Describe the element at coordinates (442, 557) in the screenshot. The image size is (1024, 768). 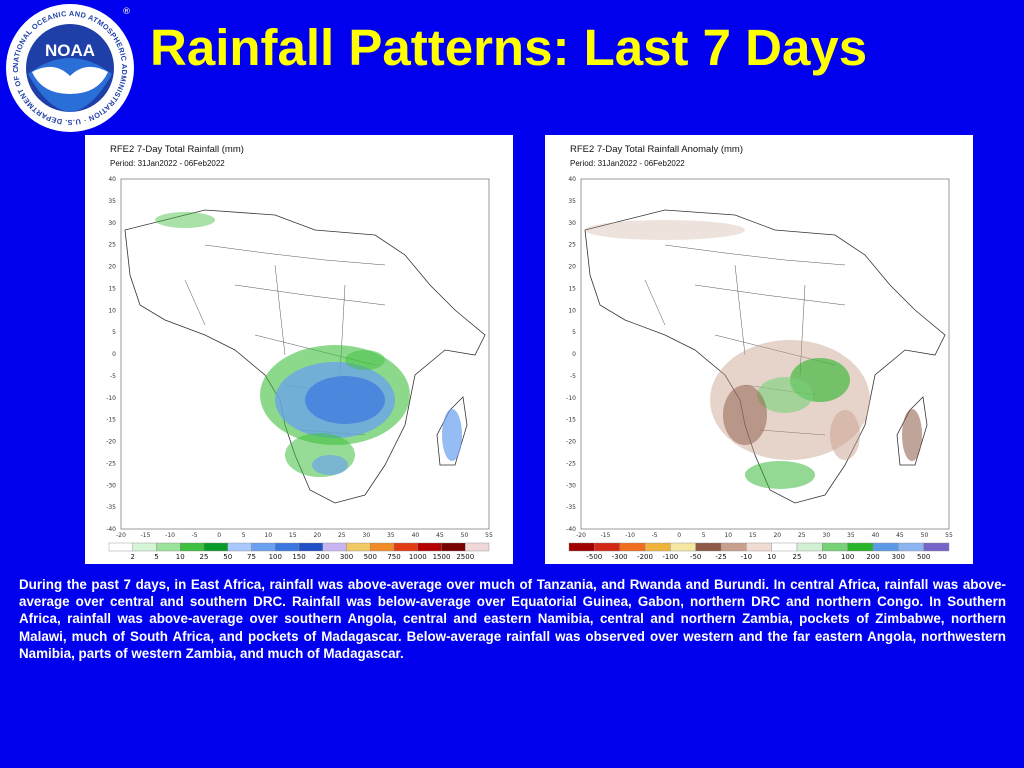
I see `colorbar-label: 1500` at that location.